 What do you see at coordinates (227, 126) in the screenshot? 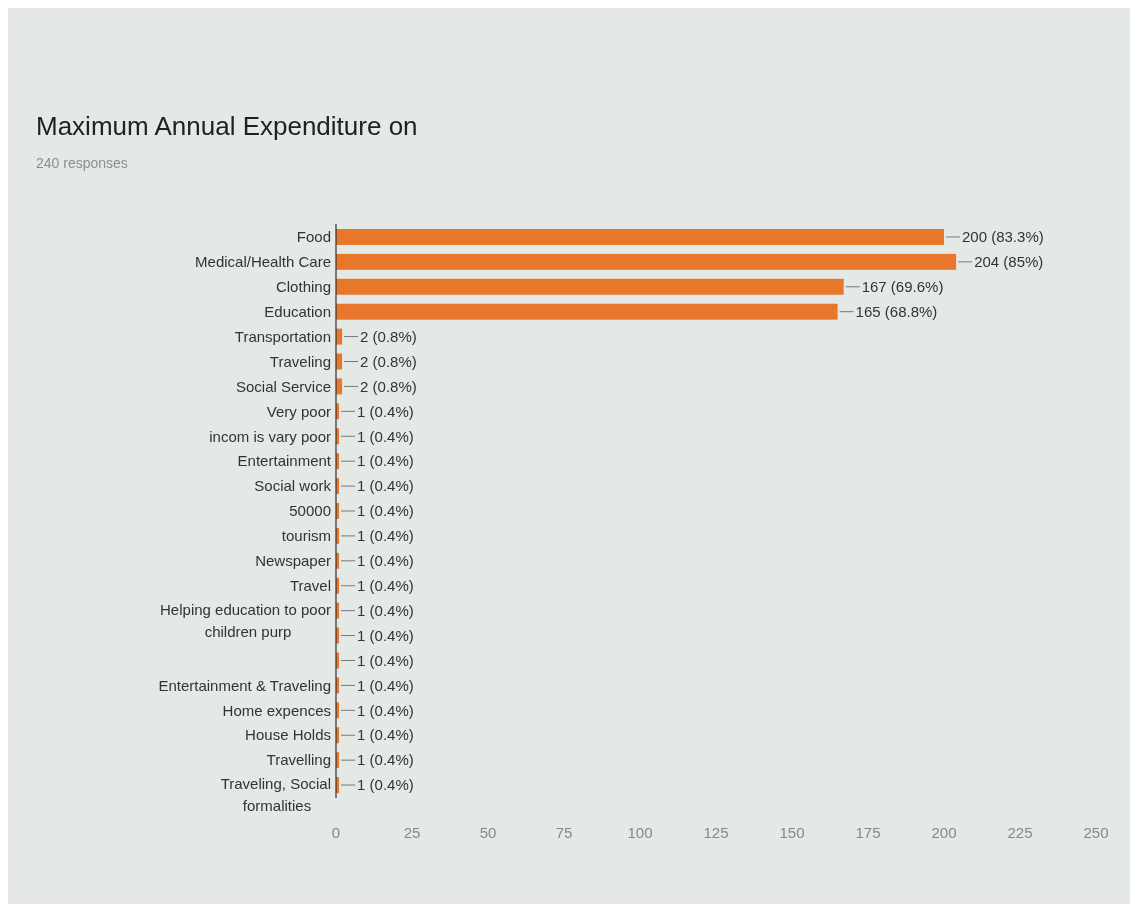
I see `chart-title: Maximum Annual Expenditure on` at bounding box center [227, 126].